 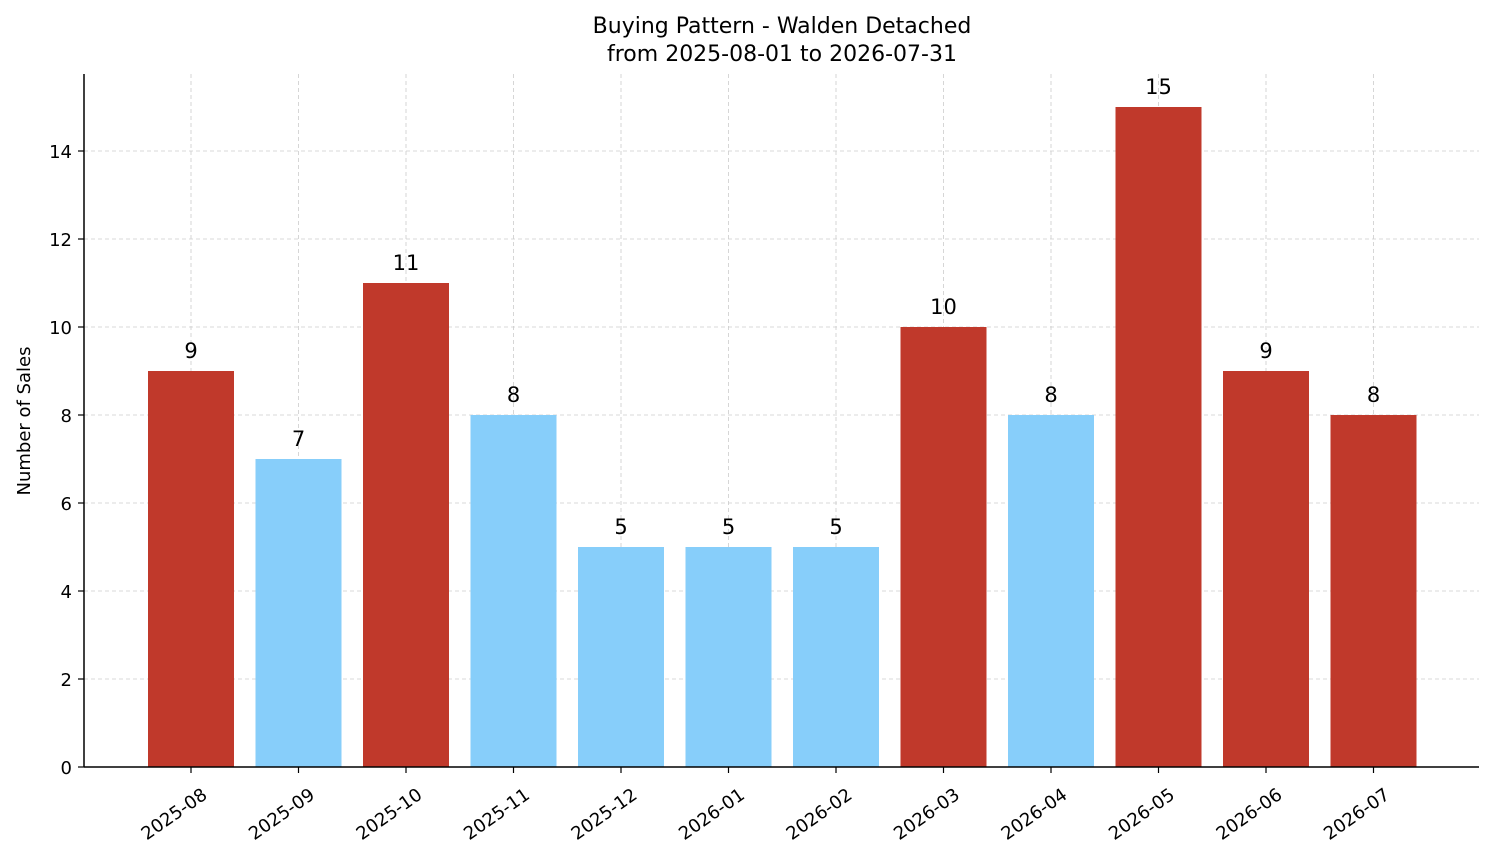 What do you see at coordinates (66, 504) in the screenshot?
I see `y-tick-label: 6` at bounding box center [66, 504].